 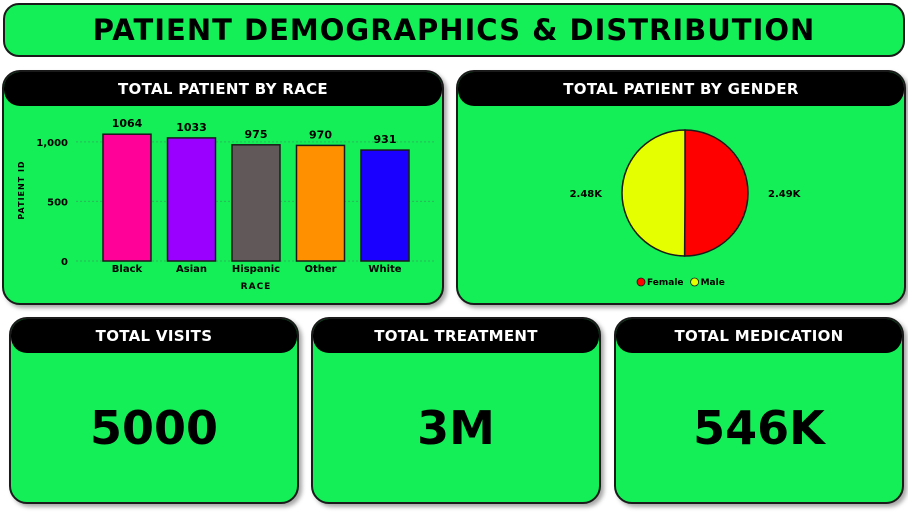 I want to click on kpi-card-total-treatment: TOTAL TREATMENT 3M, so click(x=456, y=410).